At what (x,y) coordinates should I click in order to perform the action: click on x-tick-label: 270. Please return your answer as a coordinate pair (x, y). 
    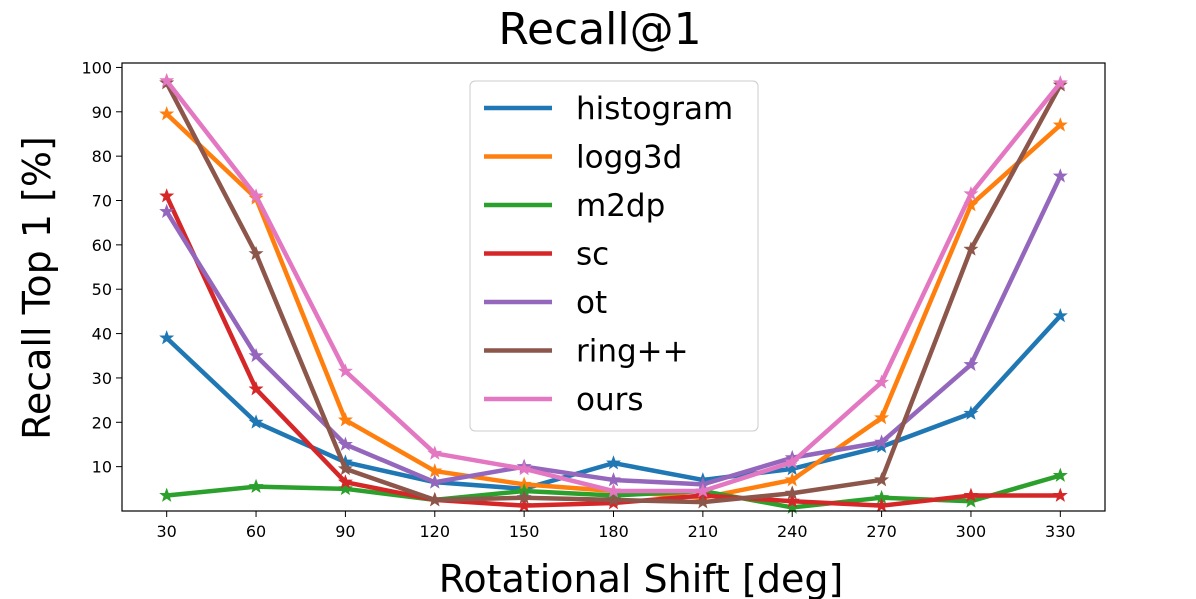
    Looking at the image, I should click on (881, 531).